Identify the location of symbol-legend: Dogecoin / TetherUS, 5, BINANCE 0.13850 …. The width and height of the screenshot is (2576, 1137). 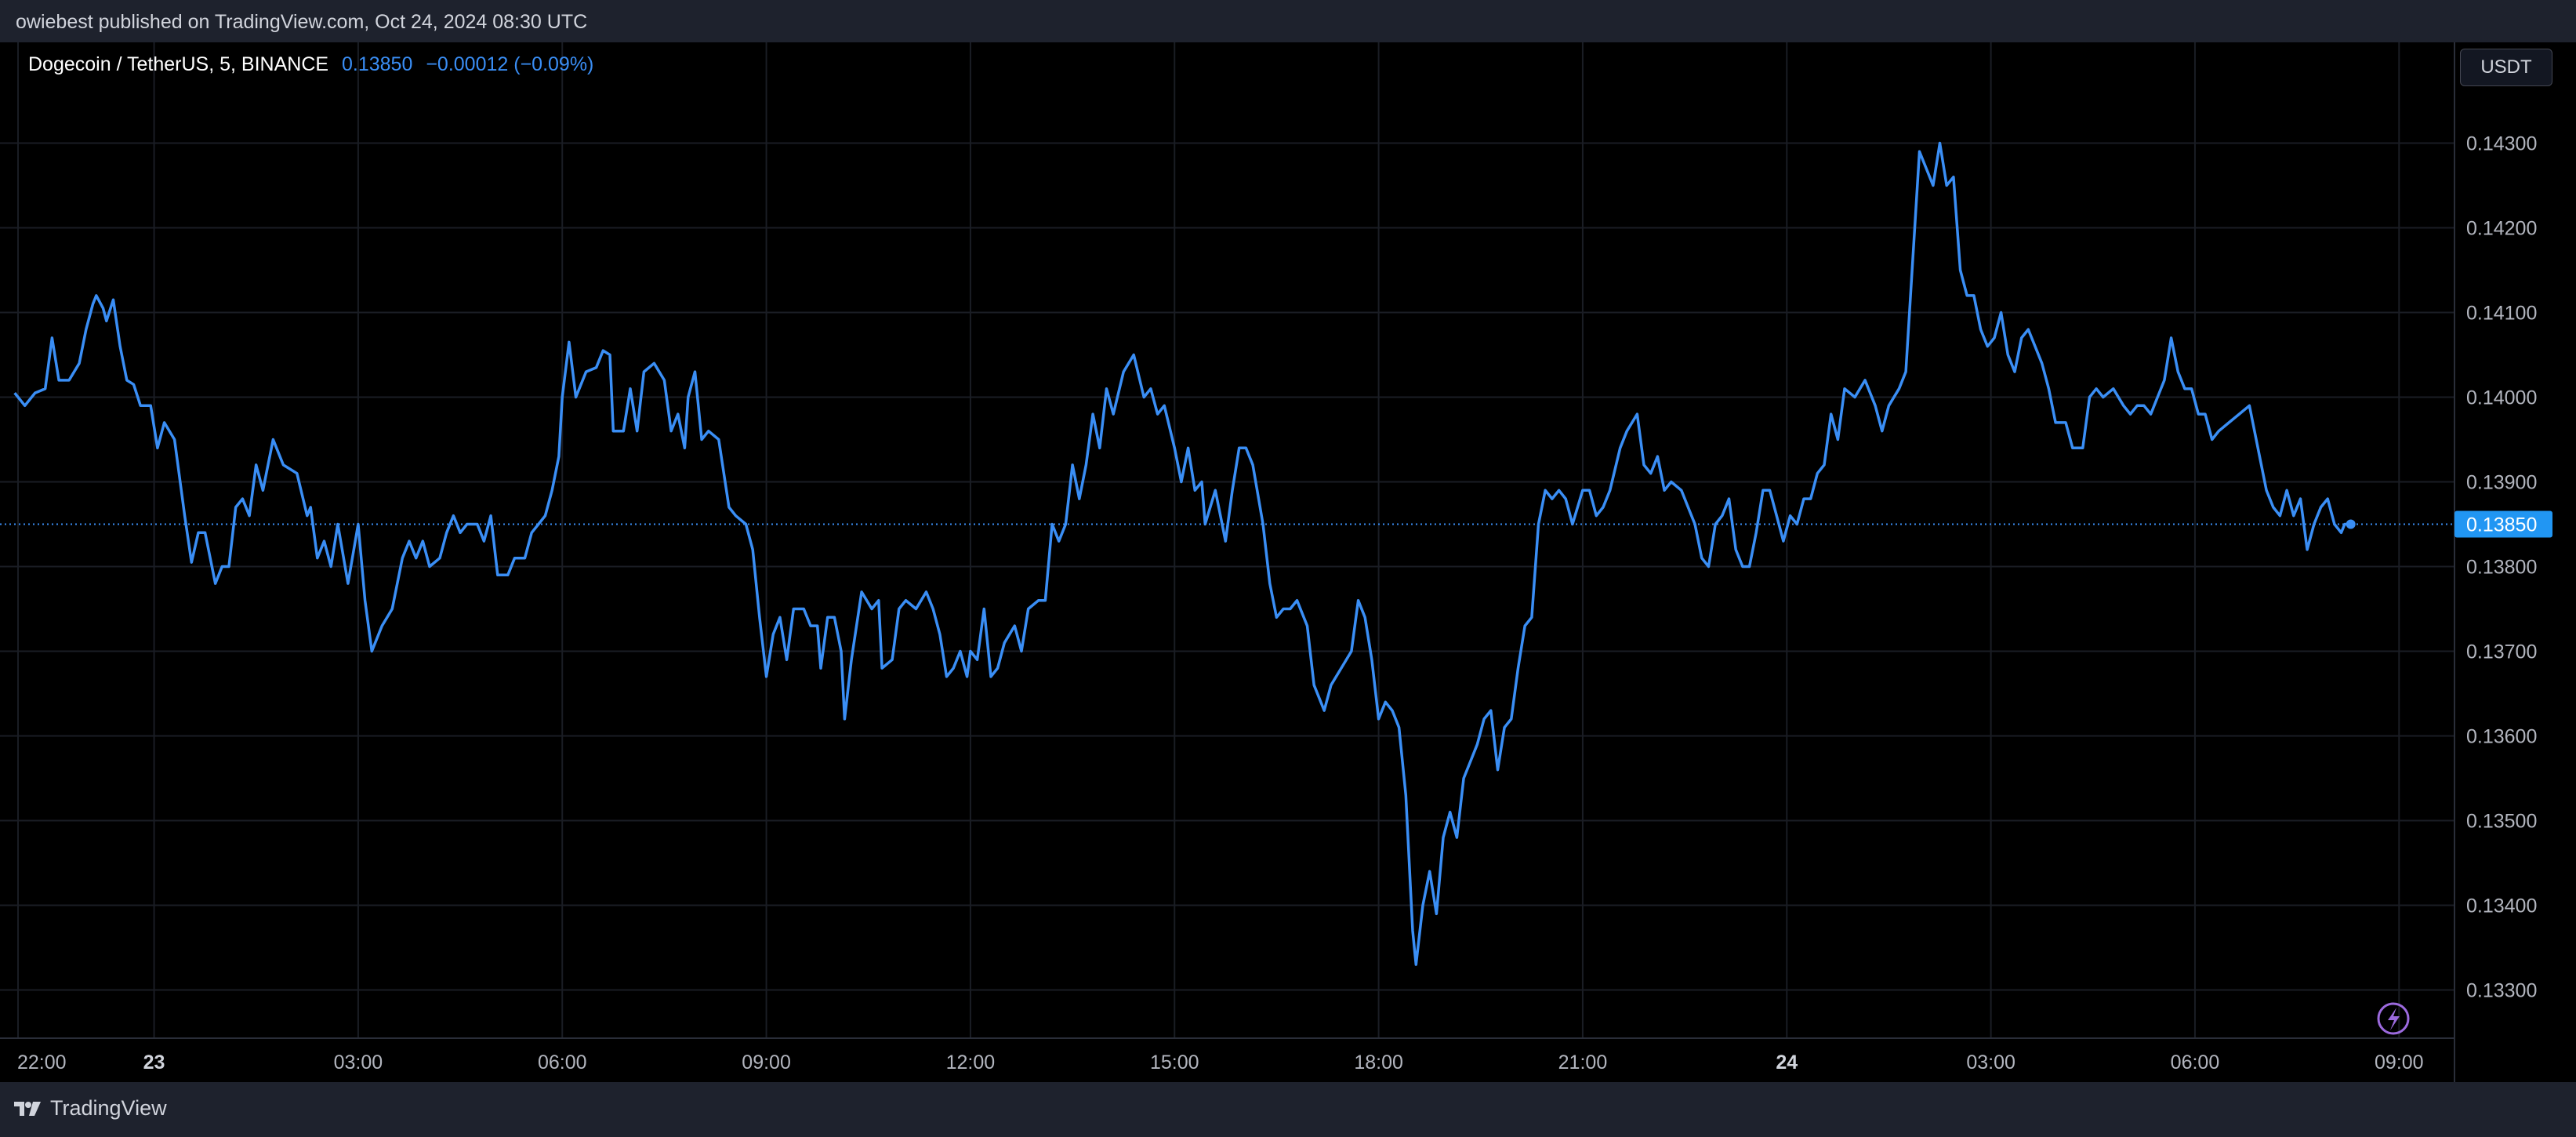
(311, 64).